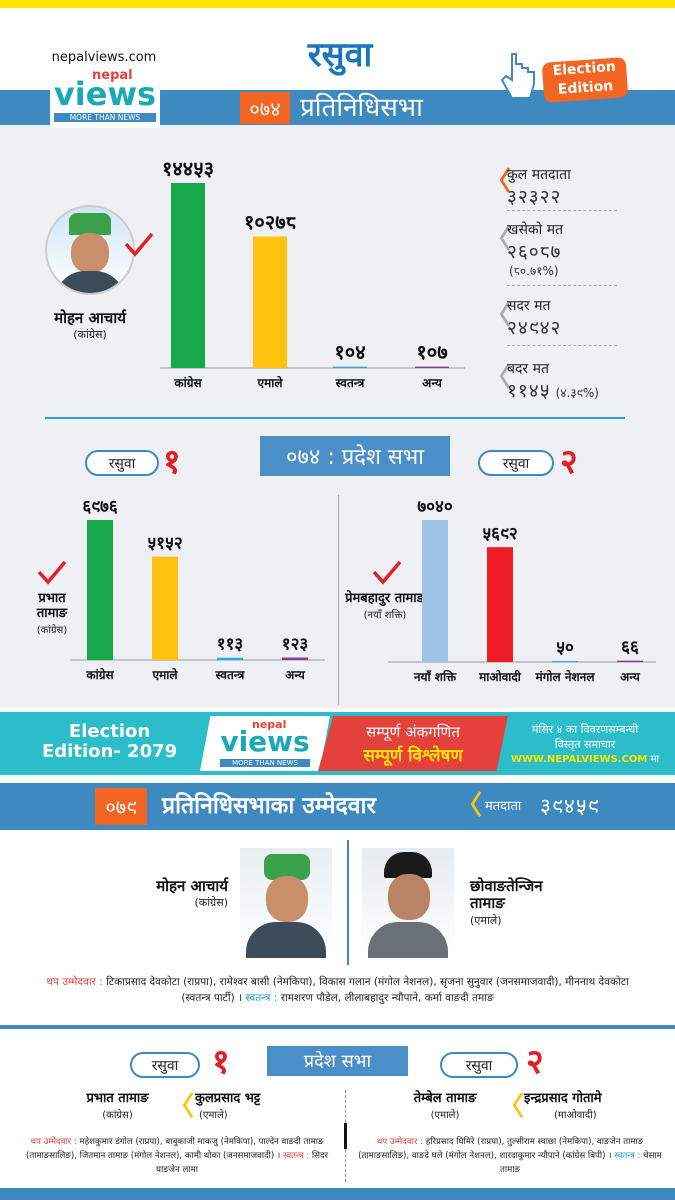 The width and height of the screenshot is (675, 1200). I want to click on section-title: प्रतिनिधिसभाका उम्मेदवार, so click(269, 806).